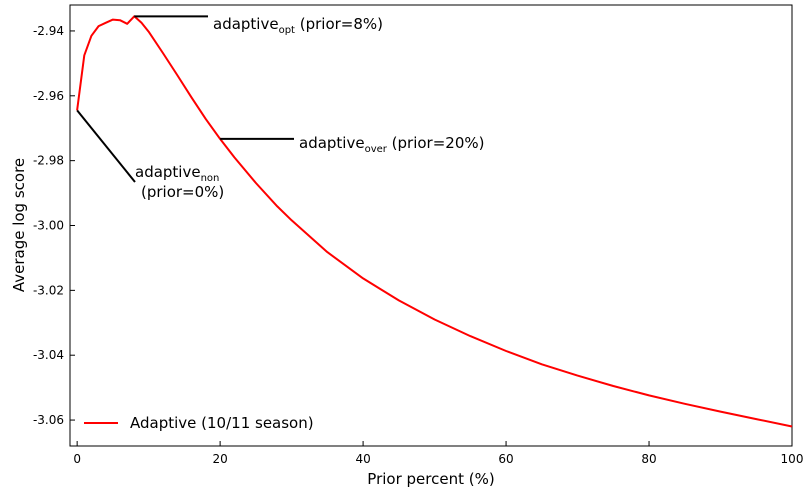 The height and width of the screenshot is (495, 804). I want to click on x-tick-label-0: 0, so click(77, 459).